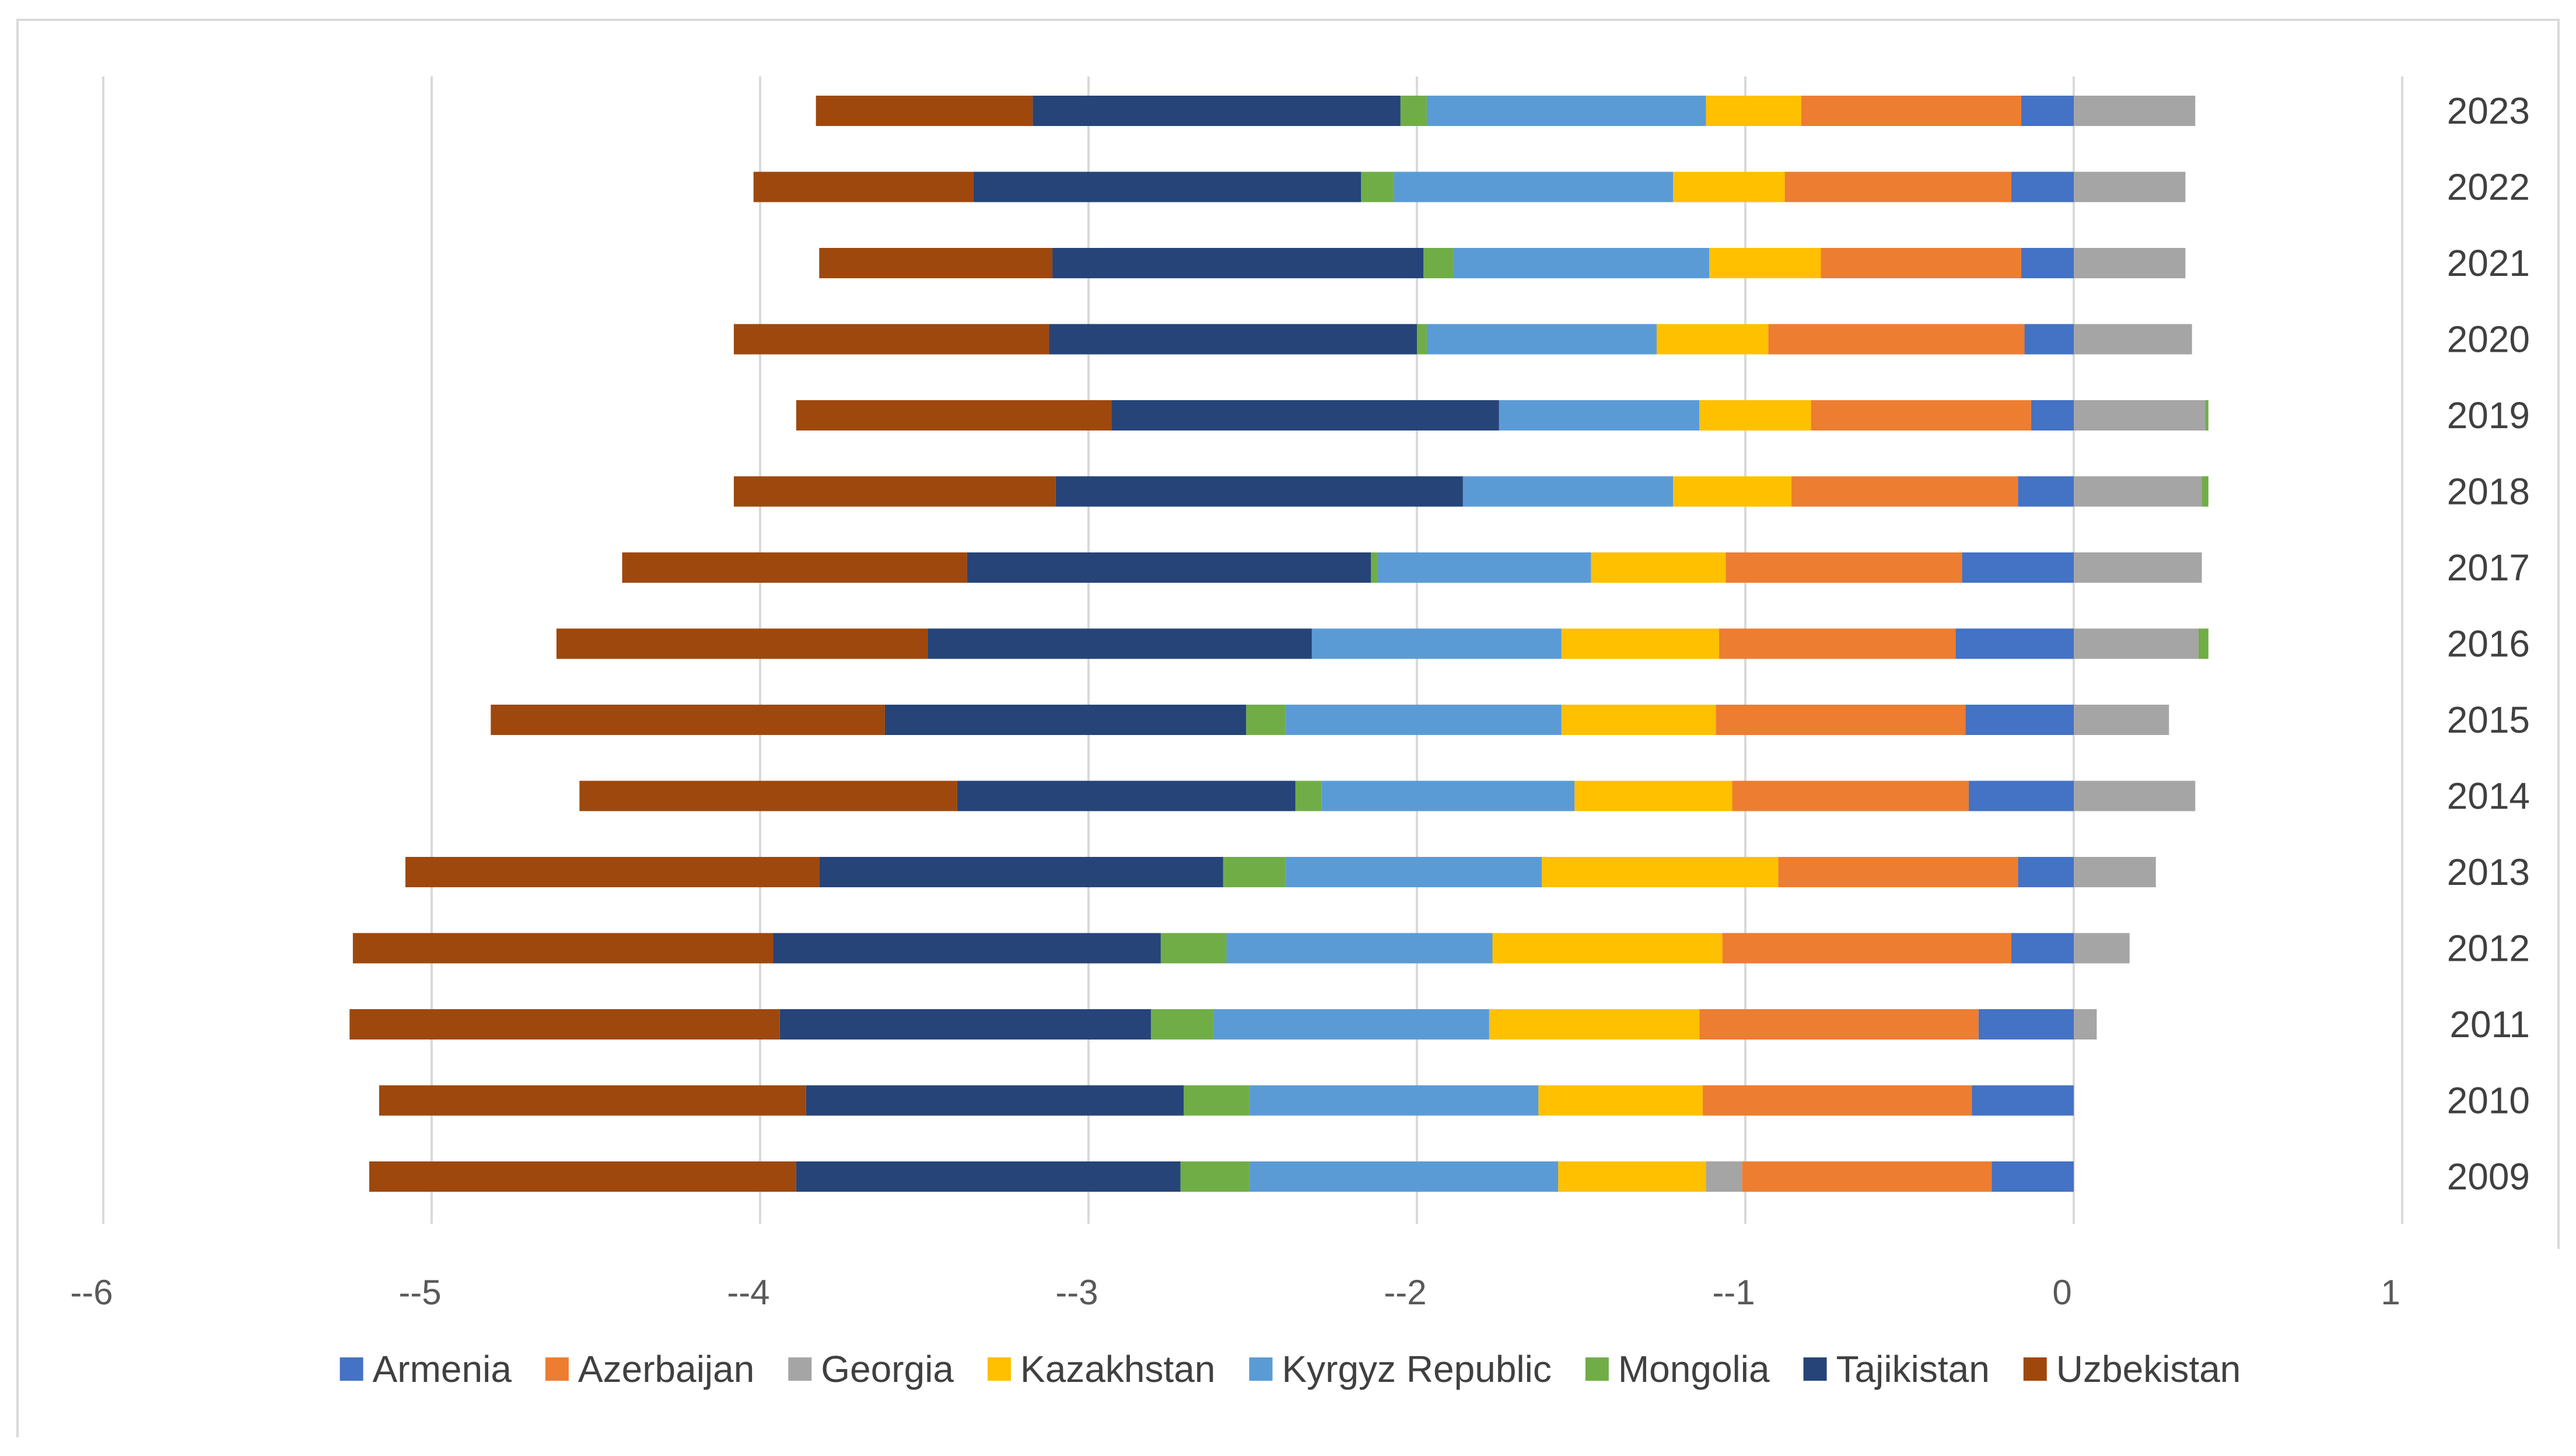 Image resolution: width=2576 pixels, height=1456 pixels. Describe the element at coordinates (2488, 415) in the screenshot. I see `category-label-2019: 2019` at that location.